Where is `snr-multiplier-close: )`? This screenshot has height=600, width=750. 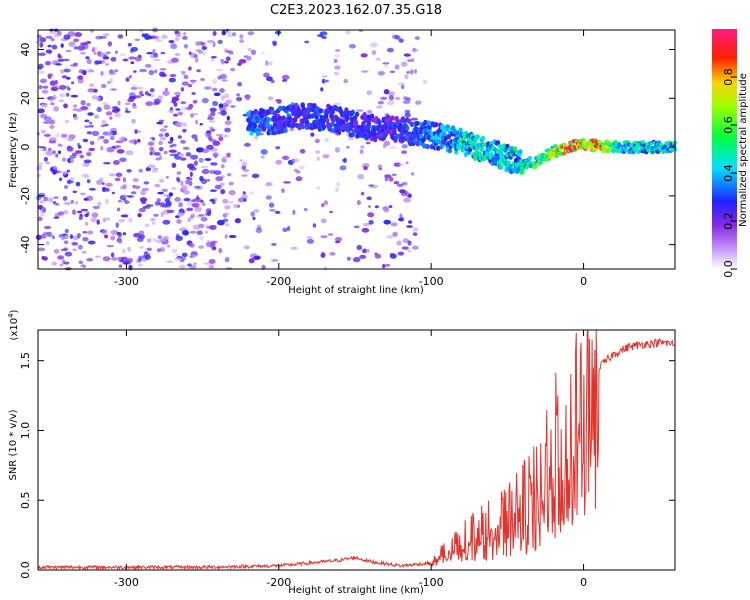 snr-multiplier-close: ) is located at coordinates (14, 311).